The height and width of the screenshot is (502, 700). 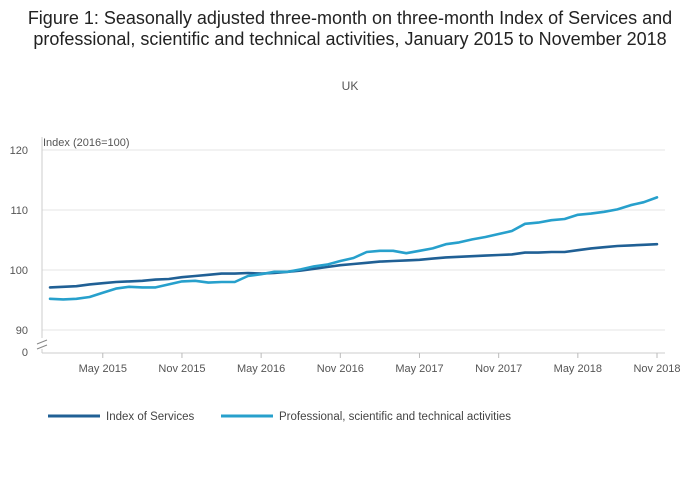 What do you see at coordinates (340, 369) in the screenshot?
I see `x-tick-label: Nov 2016` at bounding box center [340, 369].